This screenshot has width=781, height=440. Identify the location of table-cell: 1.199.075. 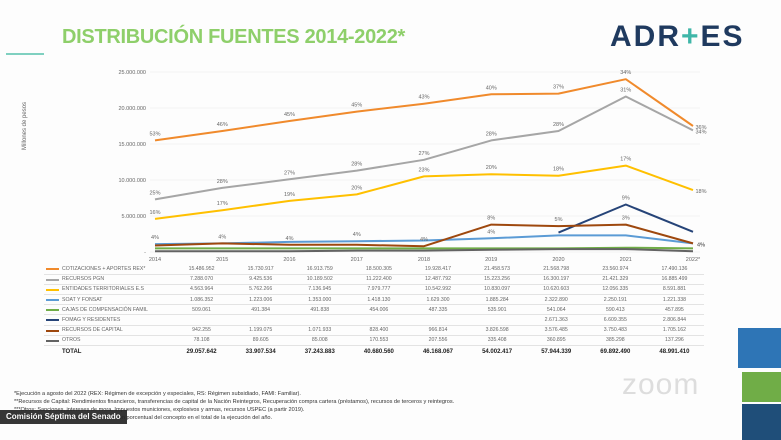
(261, 330).